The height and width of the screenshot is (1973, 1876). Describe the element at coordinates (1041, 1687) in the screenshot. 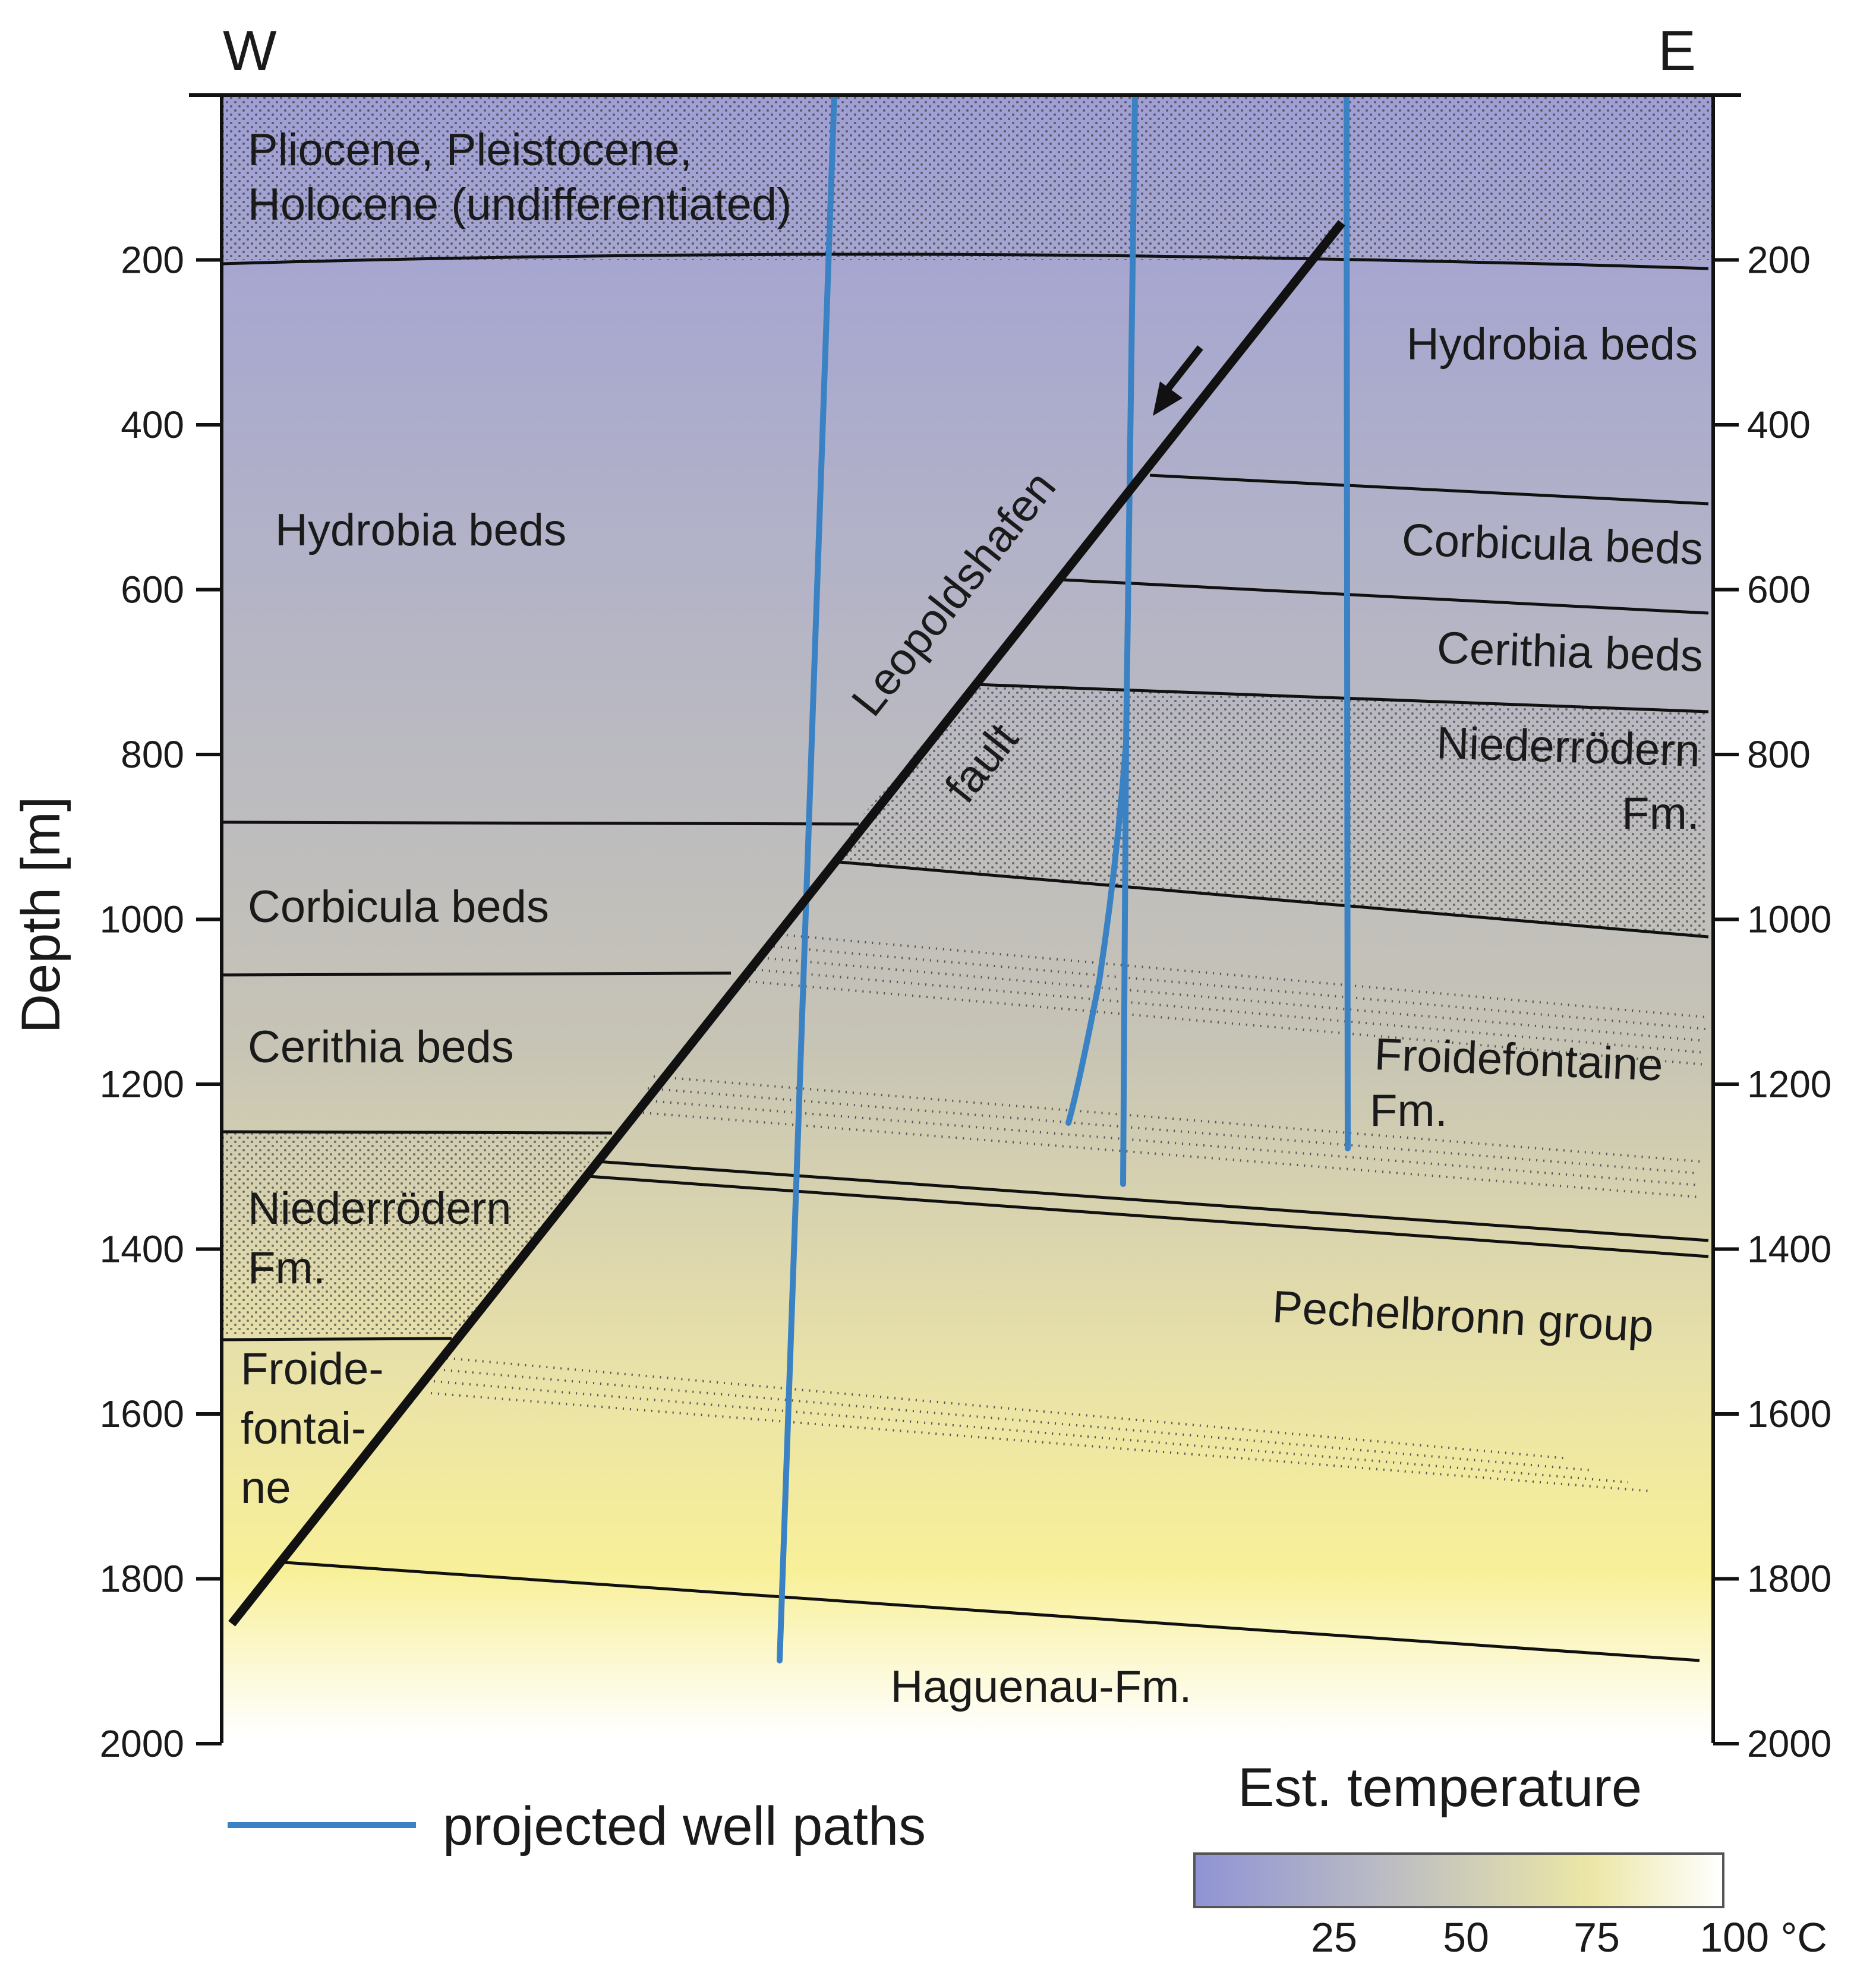

I see `unit-label-haguenau: Haguenau-Fm.` at that location.